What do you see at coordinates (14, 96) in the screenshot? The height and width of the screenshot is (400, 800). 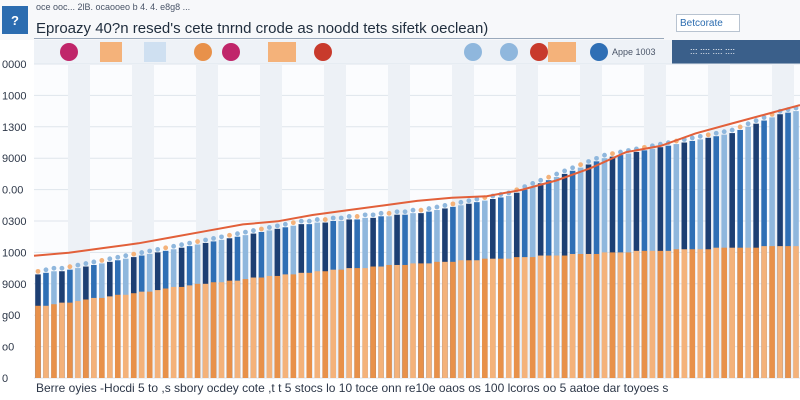 I see `y-tick-label: 1000` at bounding box center [14, 96].